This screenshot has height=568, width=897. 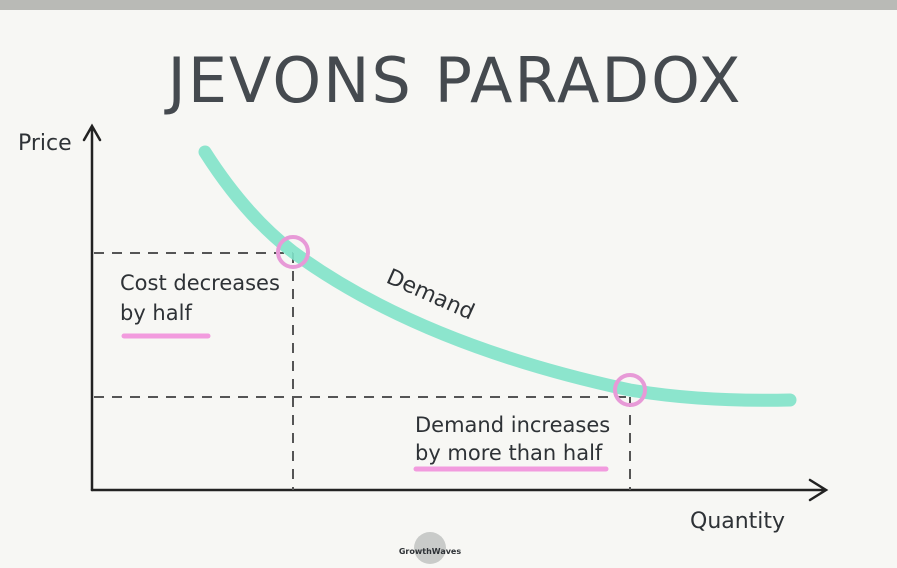 What do you see at coordinates (448, 5) in the screenshot?
I see `top-edge` at bounding box center [448, 5].